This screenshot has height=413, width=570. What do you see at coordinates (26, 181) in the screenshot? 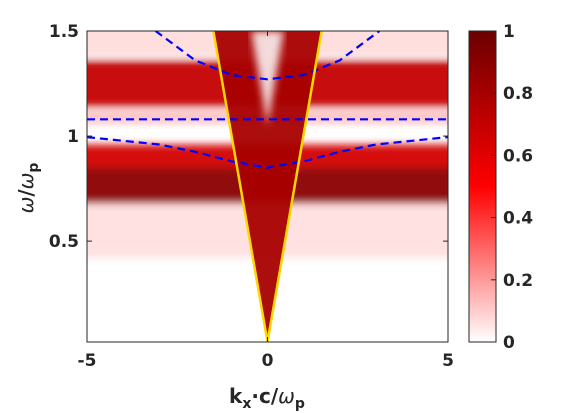
I see `y-label-omega-p: ω` at bounding box center [26, 181].